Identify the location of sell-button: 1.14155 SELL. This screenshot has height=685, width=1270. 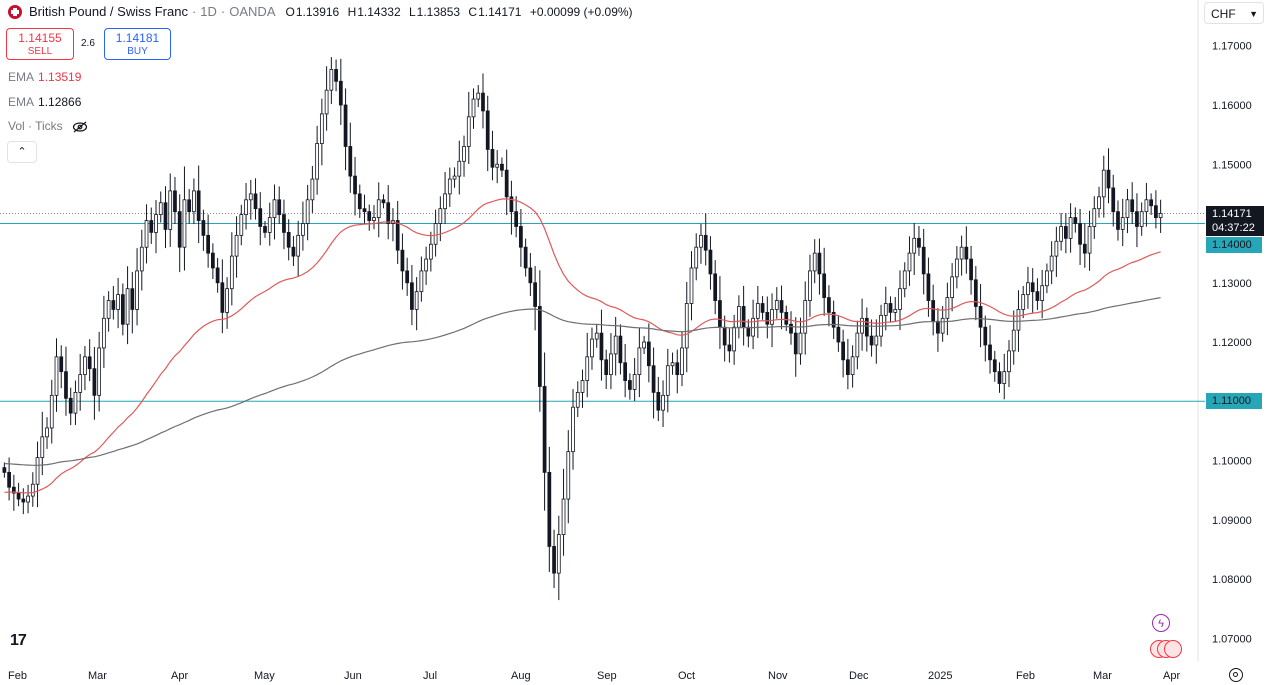
(40, 44).